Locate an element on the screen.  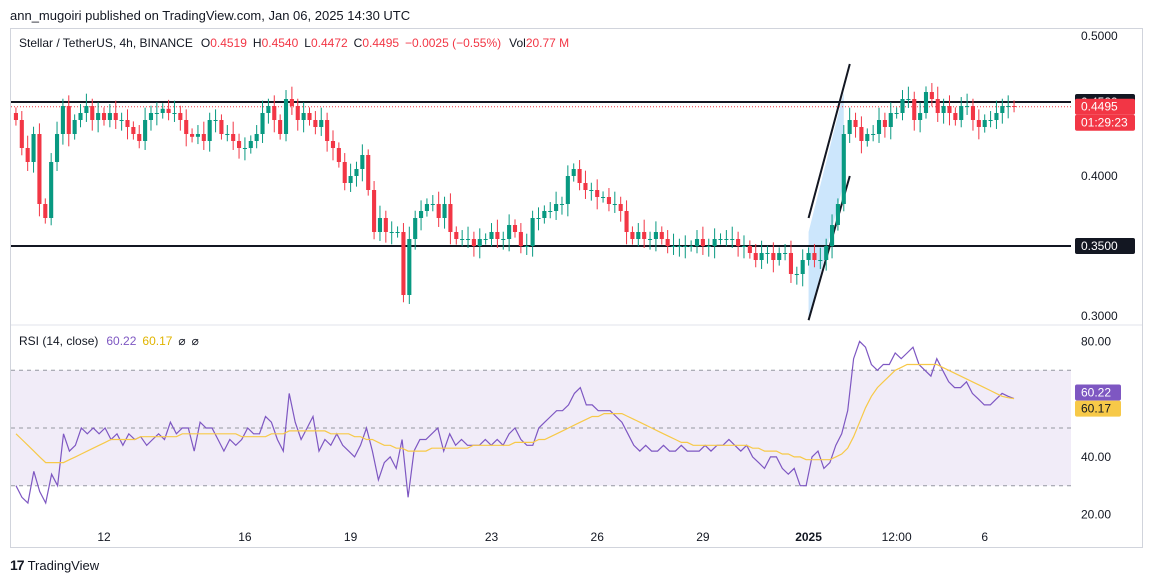
price-axis-tick: 0.5000 is located at coordinates (1099, 36).